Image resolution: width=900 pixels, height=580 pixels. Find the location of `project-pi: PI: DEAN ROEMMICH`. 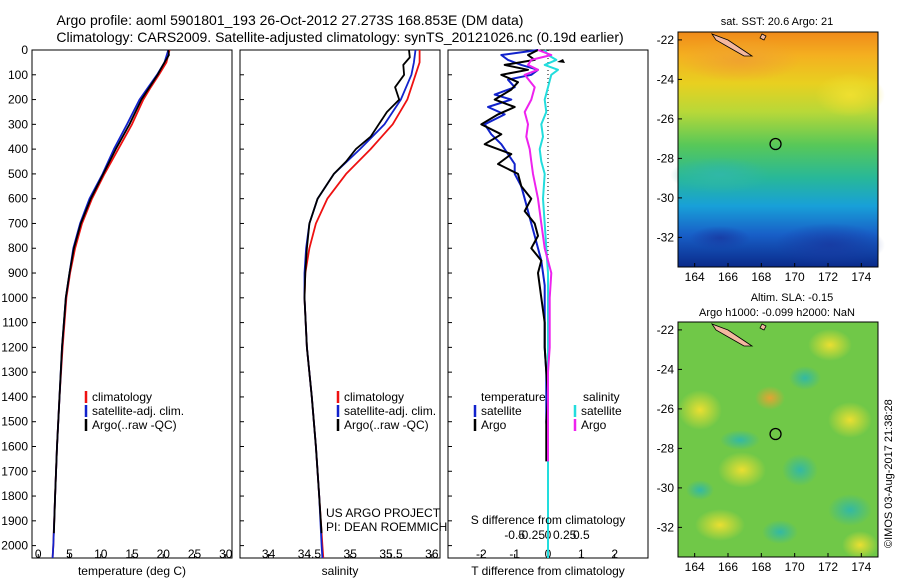

project-pi: PI: DEAN ROEMMICH is located at coordinates (386, 527).